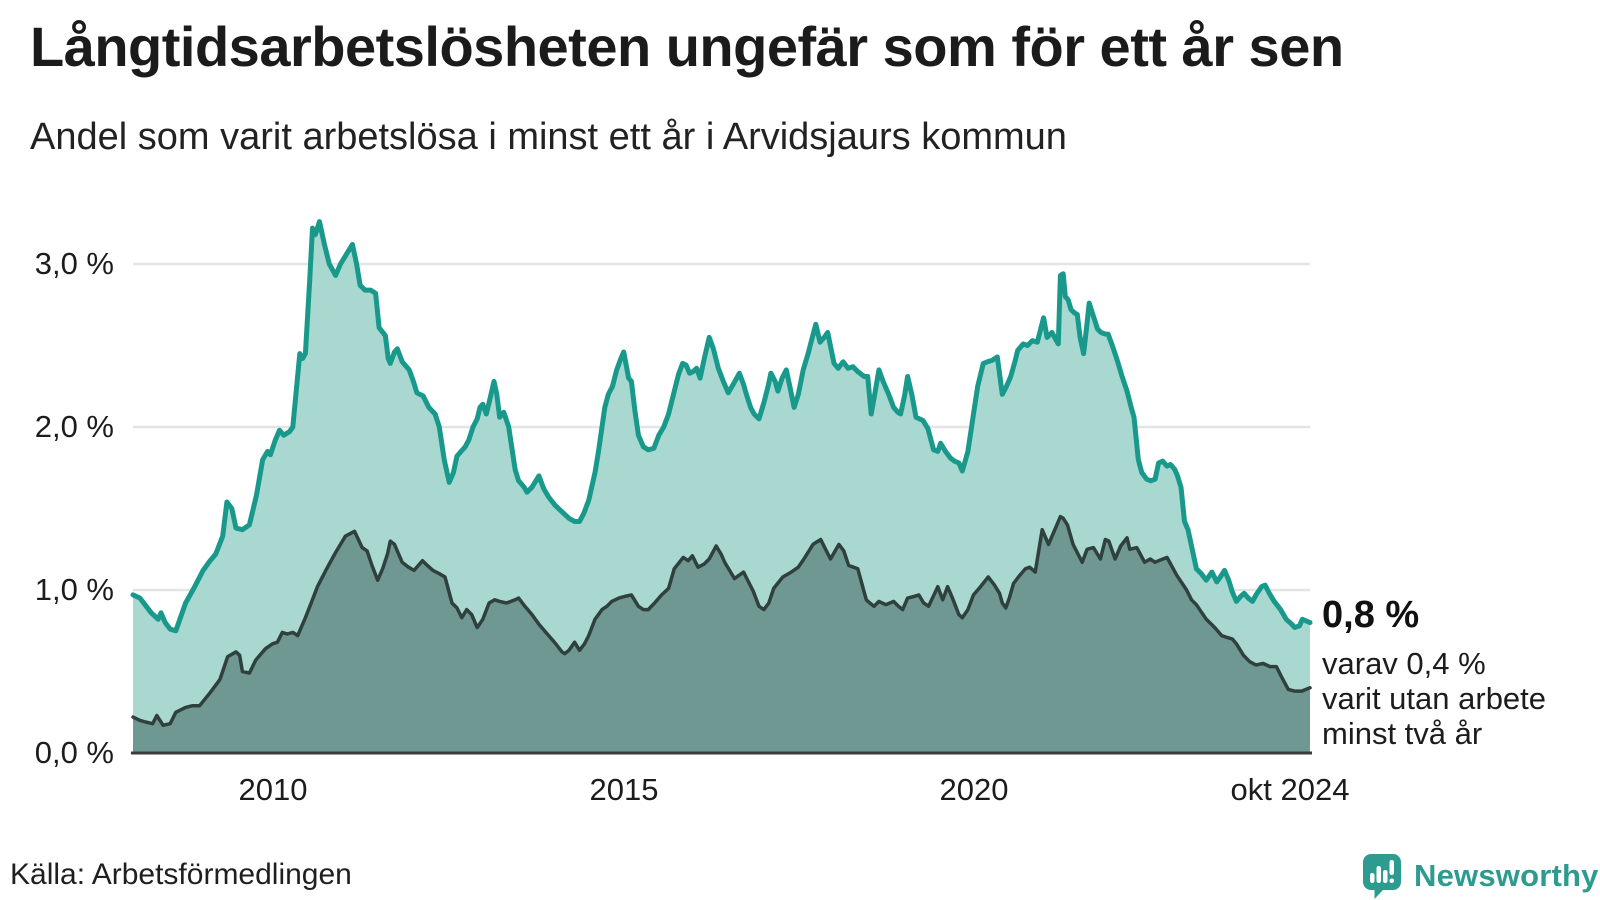 This screenshot has width=1600, height=900. What do you see at coordinates (273, 789) in the screenshot?
I see `x-axis-tick-2010: 2010` at bounding box center [273, 789].